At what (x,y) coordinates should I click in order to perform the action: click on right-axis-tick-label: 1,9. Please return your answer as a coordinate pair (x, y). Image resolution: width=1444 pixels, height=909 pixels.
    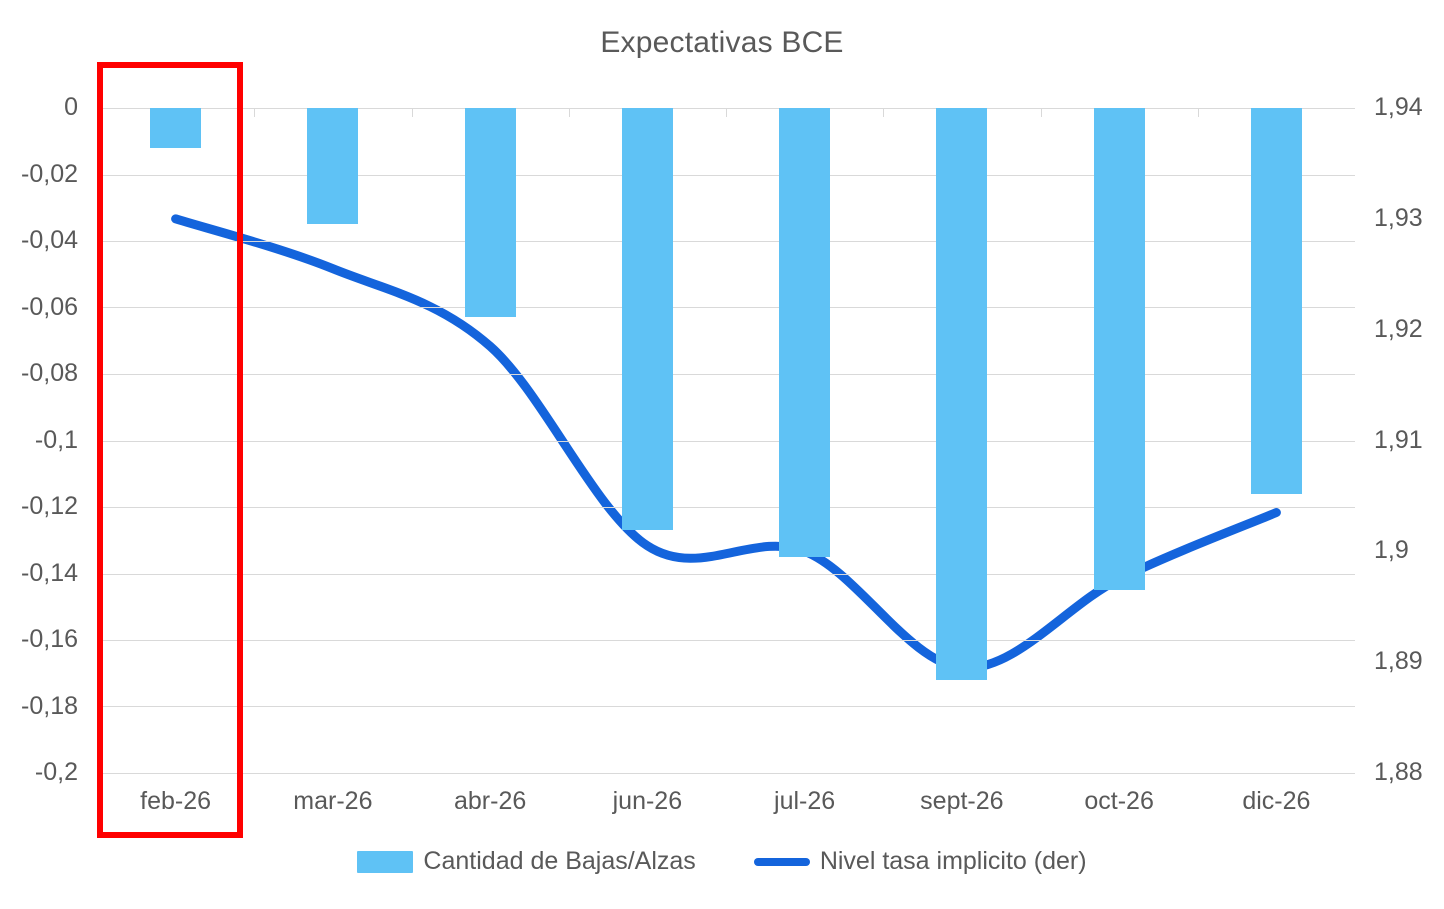
    Looking at the image, I should click on (1391, 550).